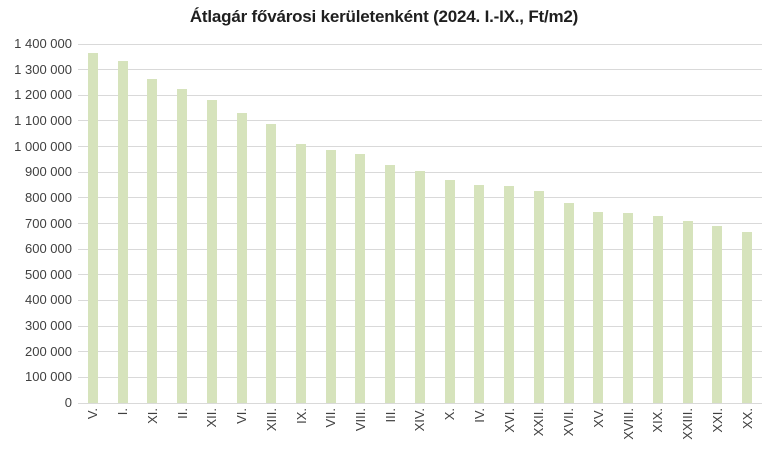 Image resolution: width=768 pixels, height=455 pixels. What do you see at coordinates (212, 418) in the screenshot?
I see `x-tick-label: XII.` at bounding box center [212, 418].